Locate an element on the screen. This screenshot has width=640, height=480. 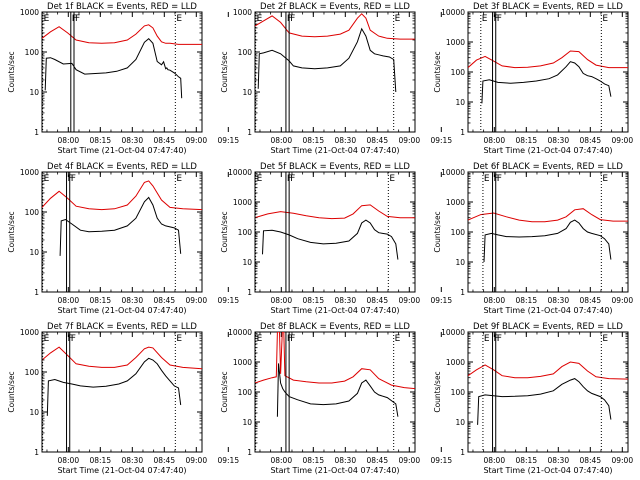
chart-title: Det 5f BLACK = Events, RED = LLD is located at coordinates (335, 167).